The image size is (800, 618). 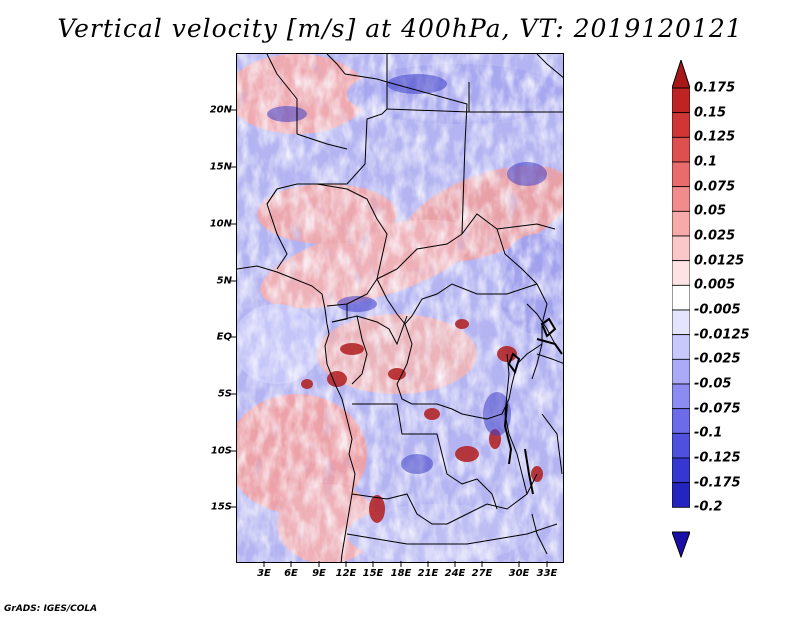 What do you see at coordinates (715, 236) in the screenshot?
I see `colorbar-level-label: 0.025` at bounding box center [715, 236].